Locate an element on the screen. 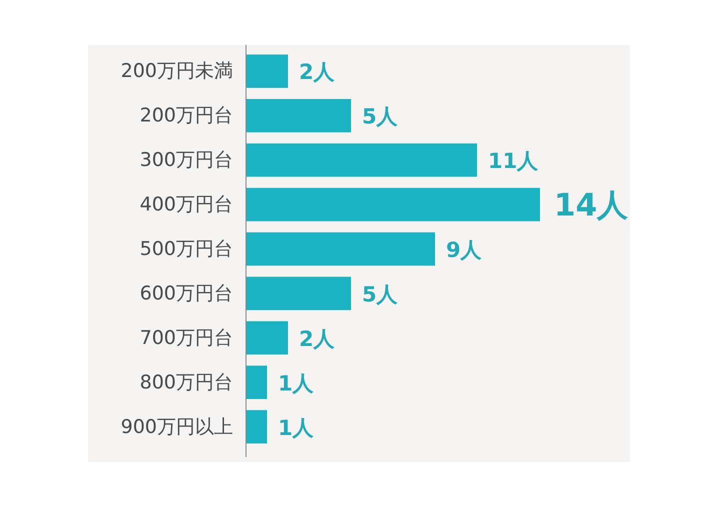  data-label: 9人 is located at coordinates (464, 250).